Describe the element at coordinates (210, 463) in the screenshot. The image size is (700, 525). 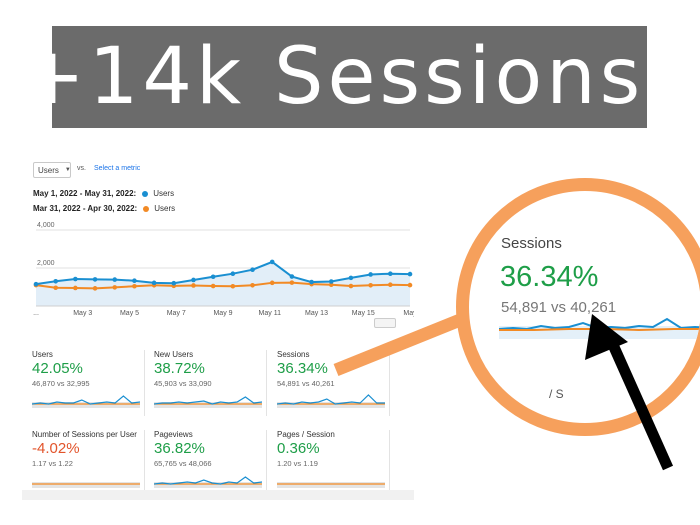
I see `metric-tile-pageviews: Pageviews 36.82% 65,765 vs 48,066` at that location.